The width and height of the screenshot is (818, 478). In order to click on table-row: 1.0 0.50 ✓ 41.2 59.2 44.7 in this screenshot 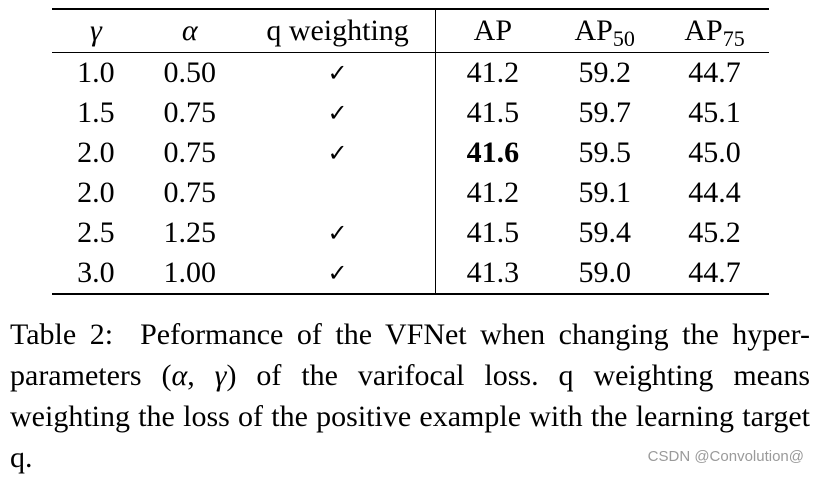, I will do `click(410, 72)`.